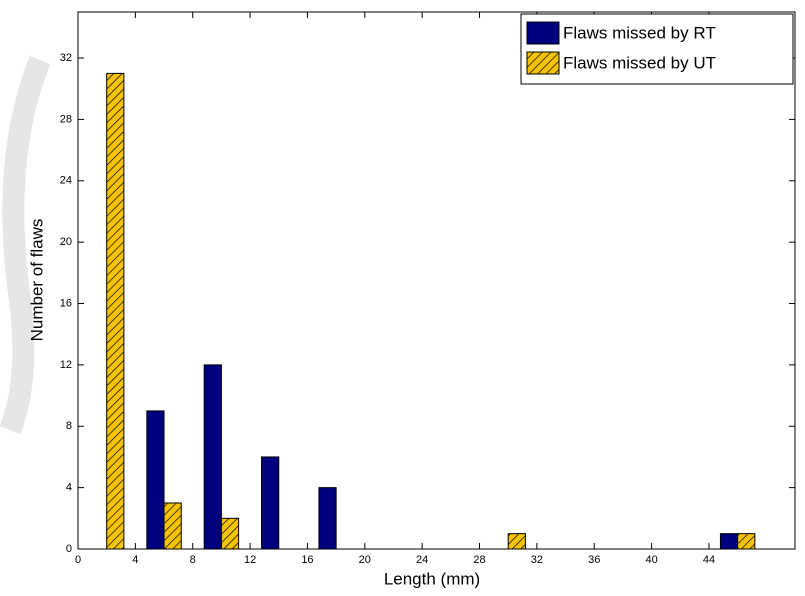 This screenshot has height=596, width=805. What do you see at coordinates (36, 280) in the screenshot?
I see `y-axis-label: Number of flaws` at bounding box center [36, 280].